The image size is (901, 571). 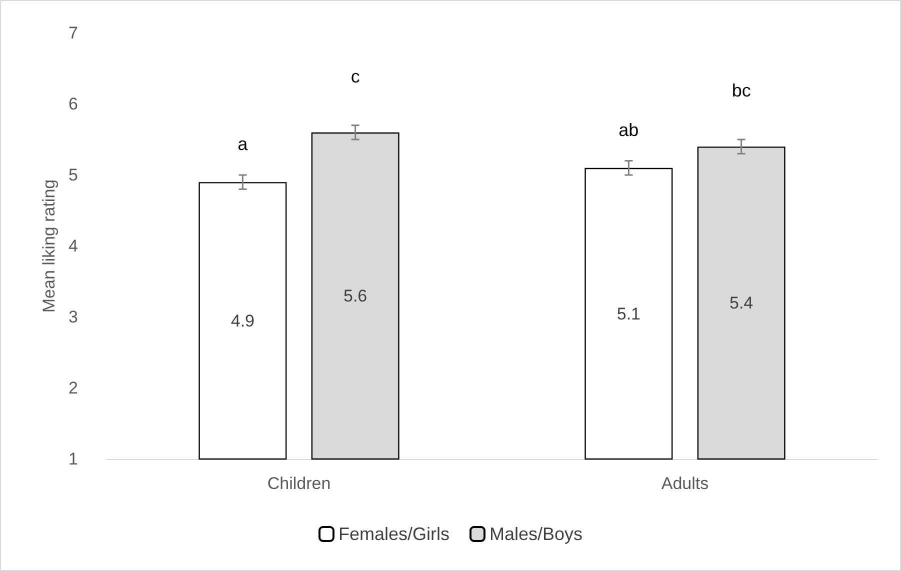 I want to click on annotation: a, so click(x=243, y=144).